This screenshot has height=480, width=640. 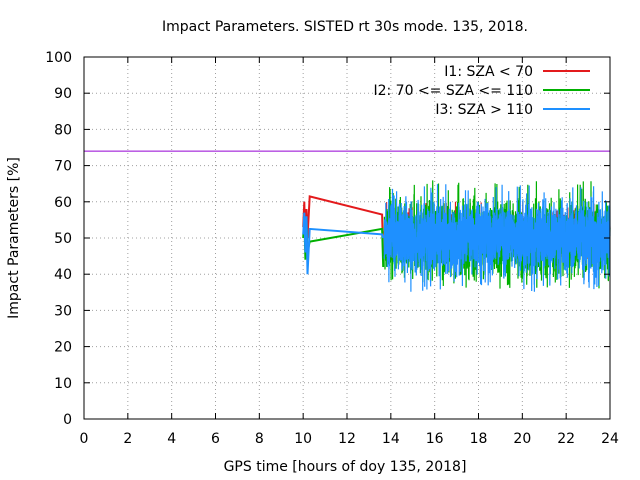 What do you see at coordinates (522, 439) in the screenshot?
I see `x-tick-label: 20` at bounding box center [522, 439].